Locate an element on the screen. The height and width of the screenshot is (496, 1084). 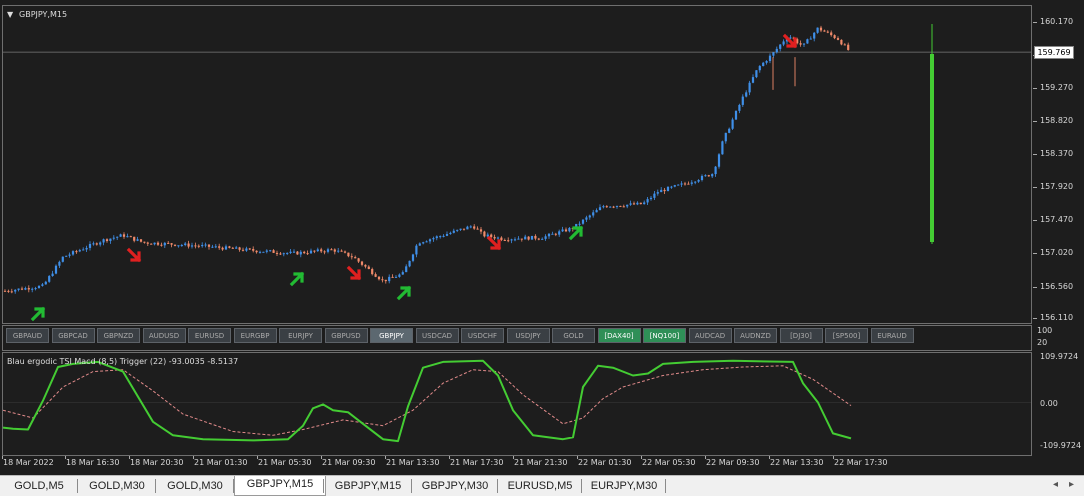
symbol-button-gbpjpy: GBPJPY is located at coordinates (391, 335).